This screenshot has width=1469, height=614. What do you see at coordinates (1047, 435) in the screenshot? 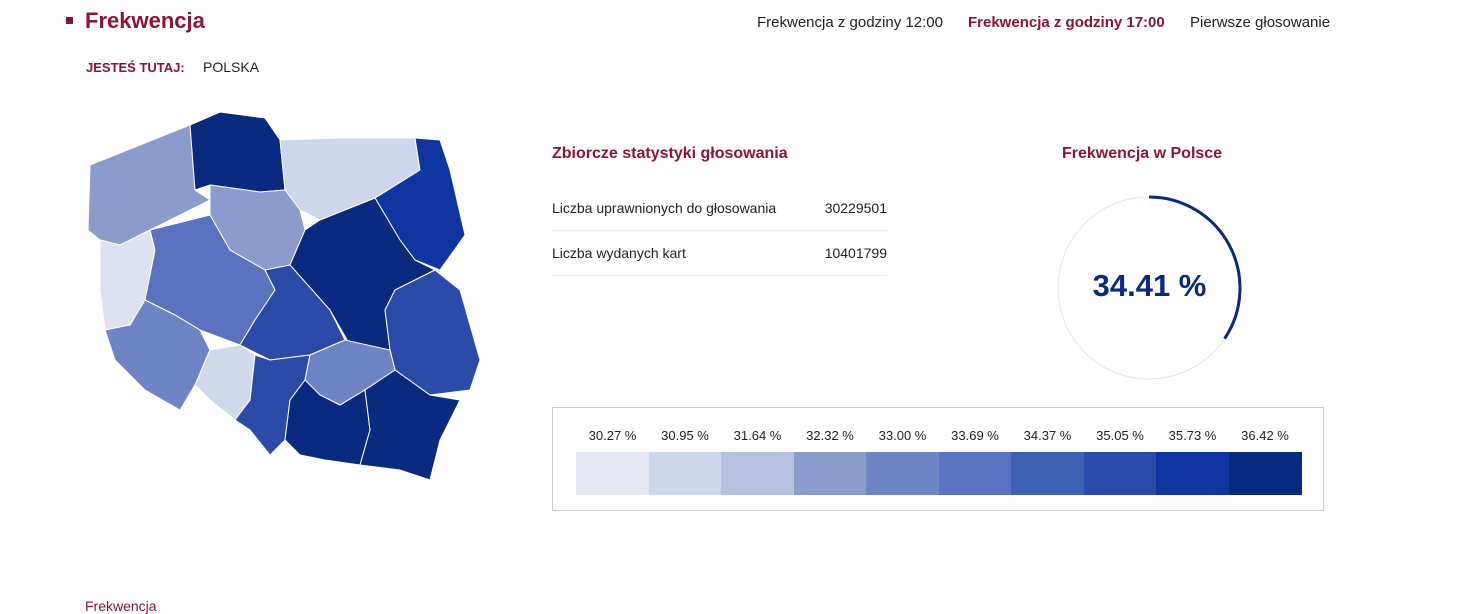
I see `legend-label: 34.37 %` at bounding box center [1047, 435].